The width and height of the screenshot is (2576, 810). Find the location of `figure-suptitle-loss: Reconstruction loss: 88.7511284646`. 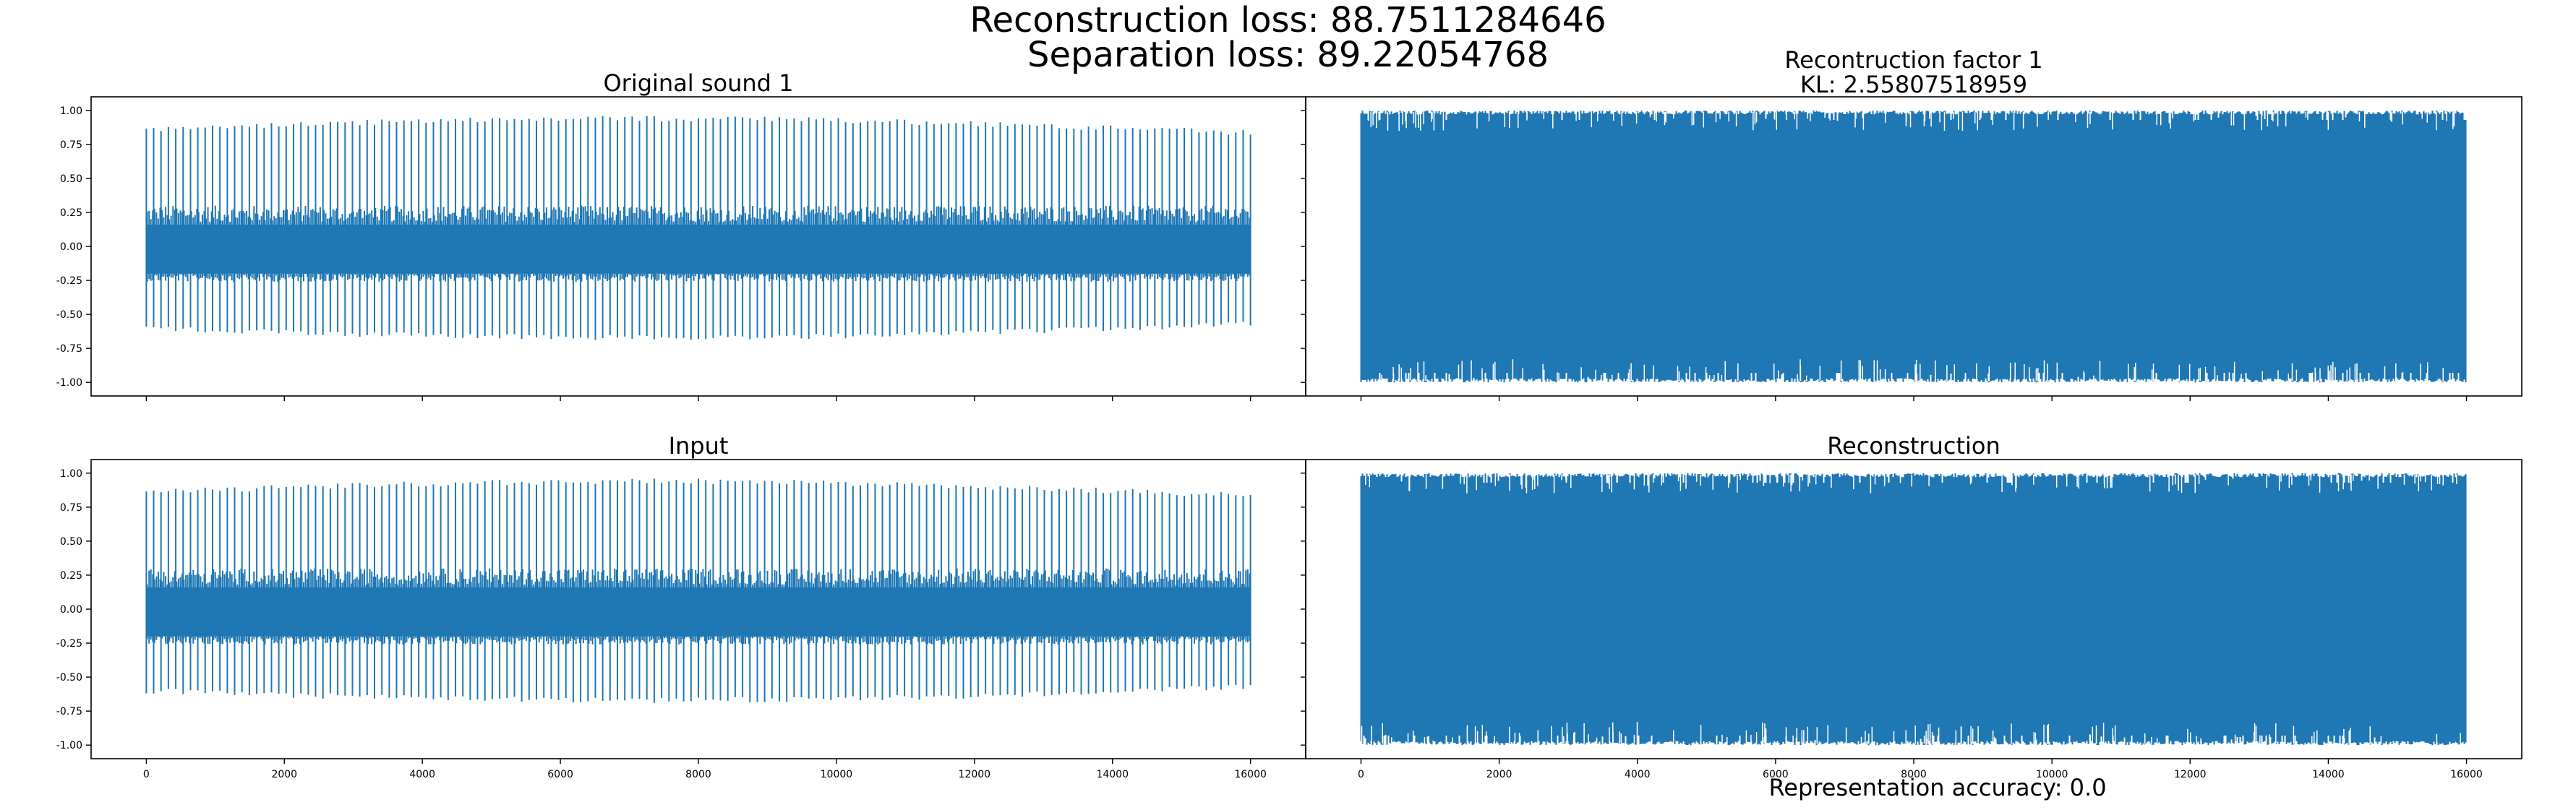

figure-suptitle-loss: Reconstruction loss: 88.7511284646 is located at coordinates (1288, 20).